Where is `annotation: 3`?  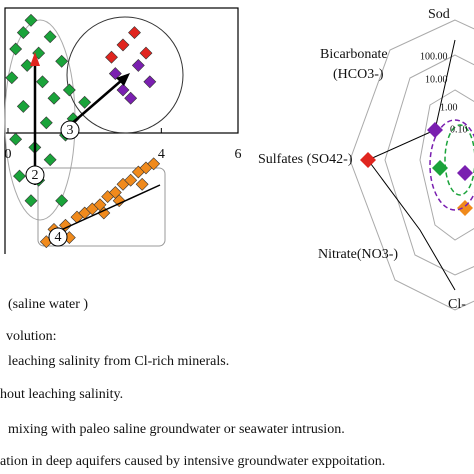 annotation: 3 is located at coordinates (70, 130).